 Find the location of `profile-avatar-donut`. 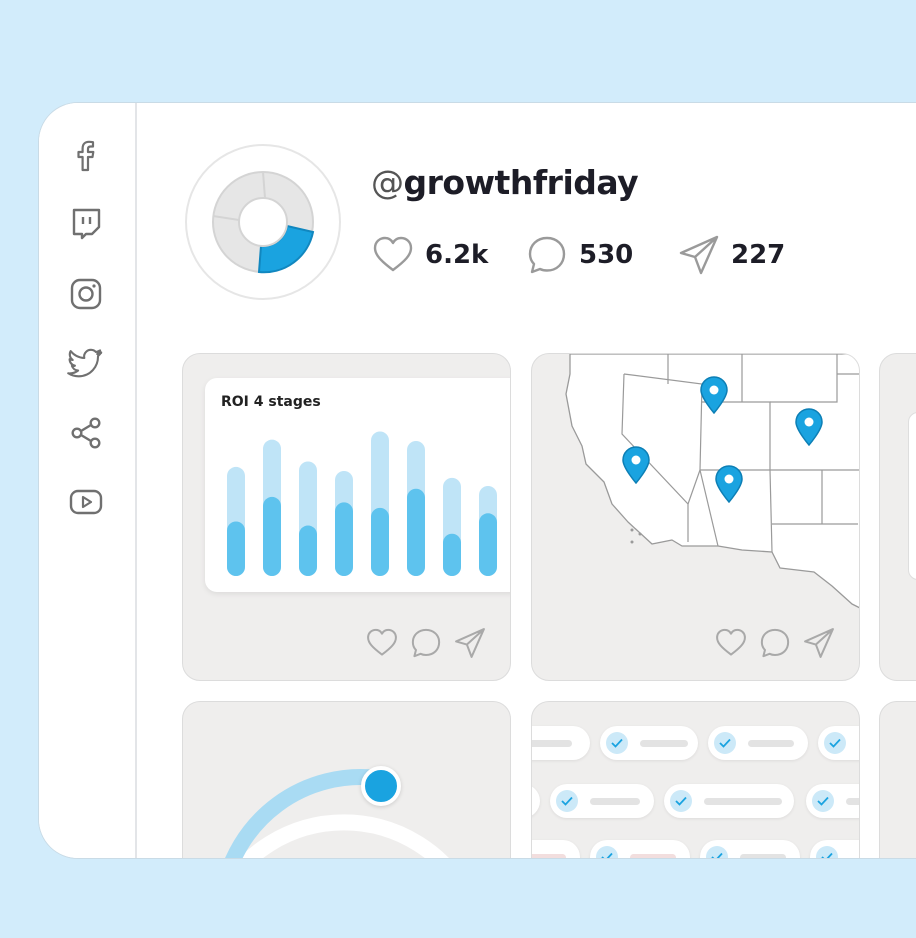

profile-avatar-donut is located at coordinates (263, 222).